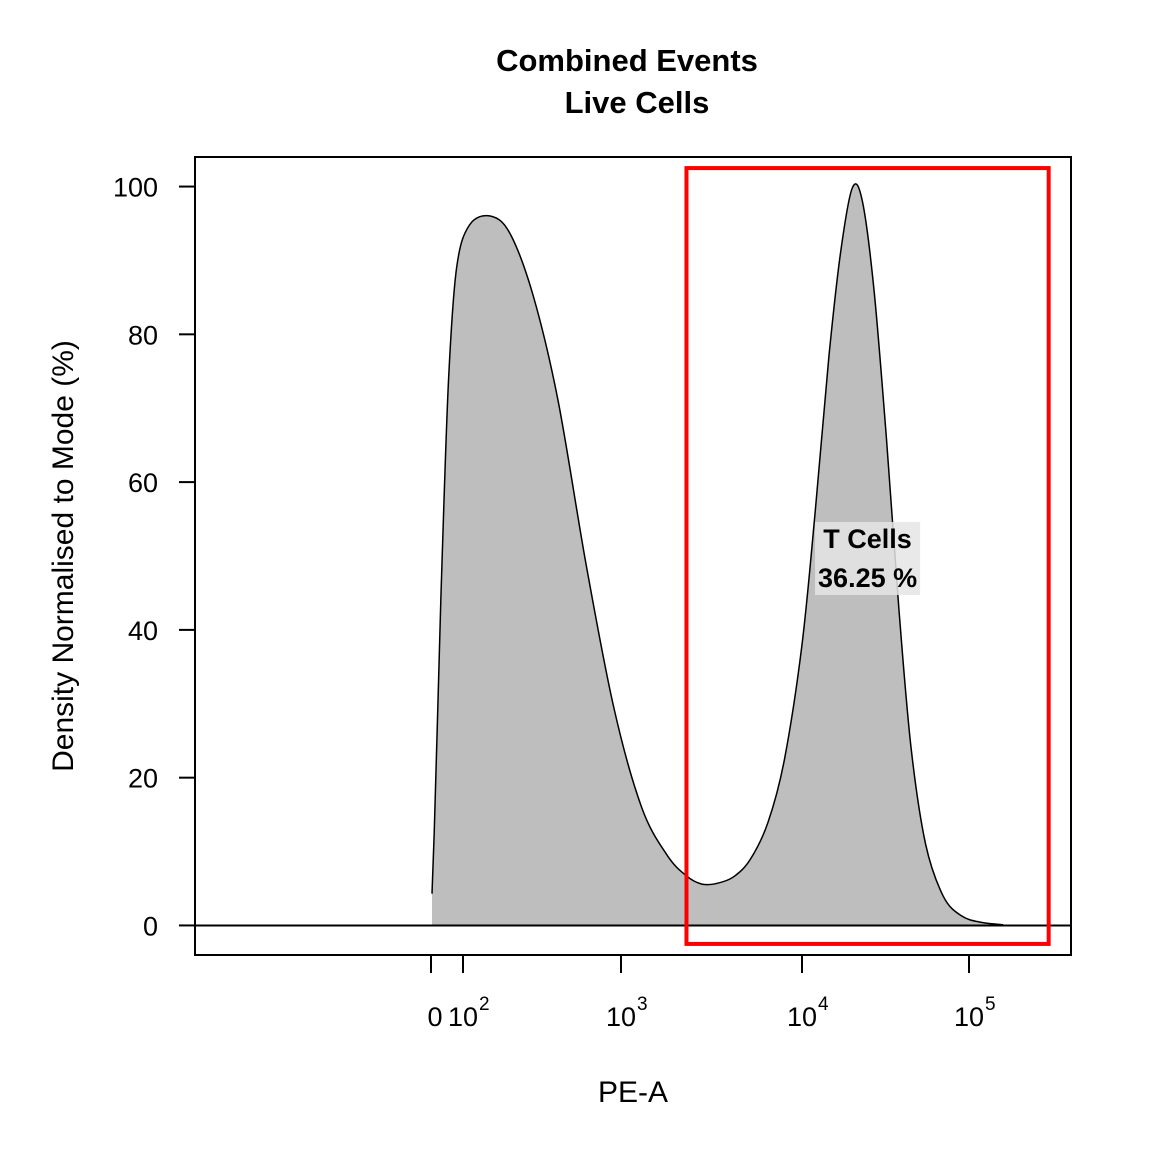 The image size is (1152, 1152). What do you see at coordinates (143, 483) in the screenshot?
I see `y-tick-label: 60` at bounding box center [143, 483].